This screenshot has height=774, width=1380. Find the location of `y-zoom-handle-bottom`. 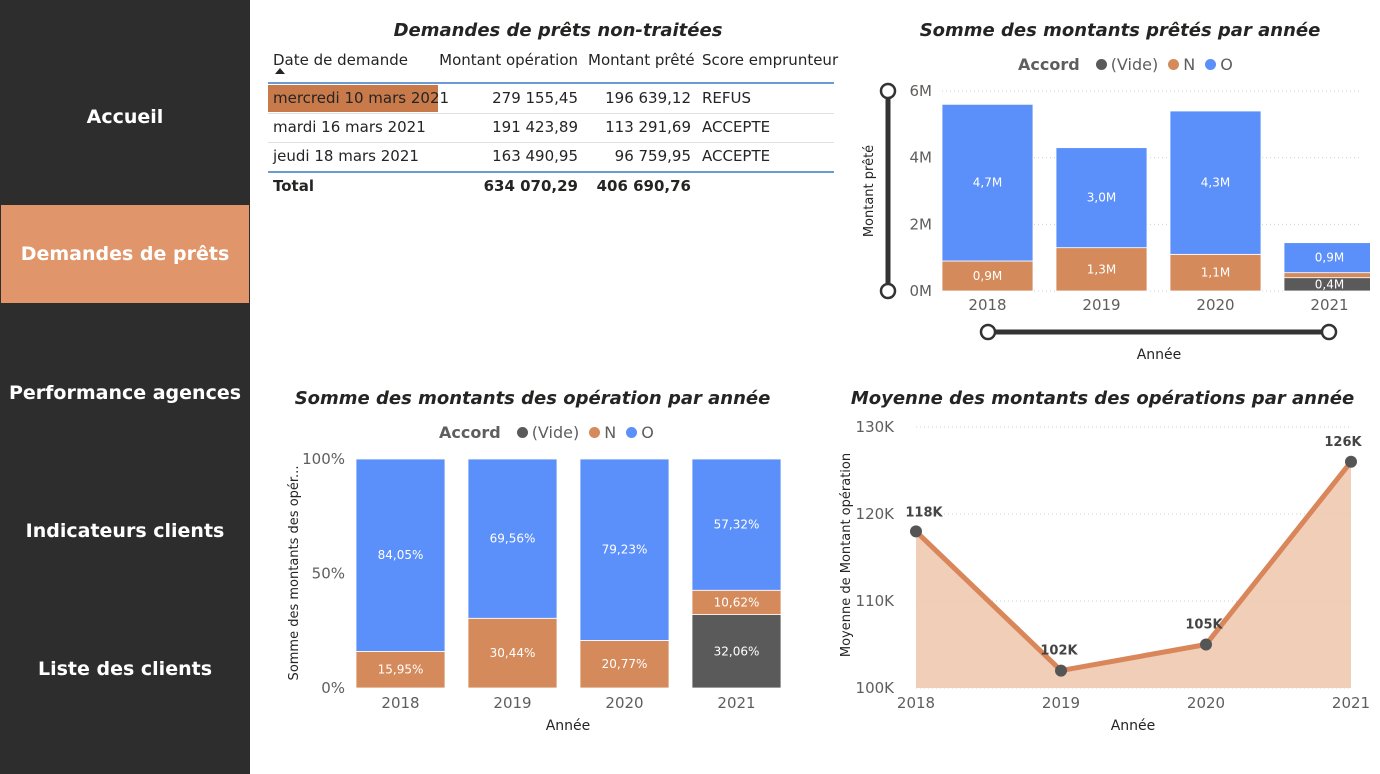

y-zoom-handle-bottom is located at coordinates (888, 291).